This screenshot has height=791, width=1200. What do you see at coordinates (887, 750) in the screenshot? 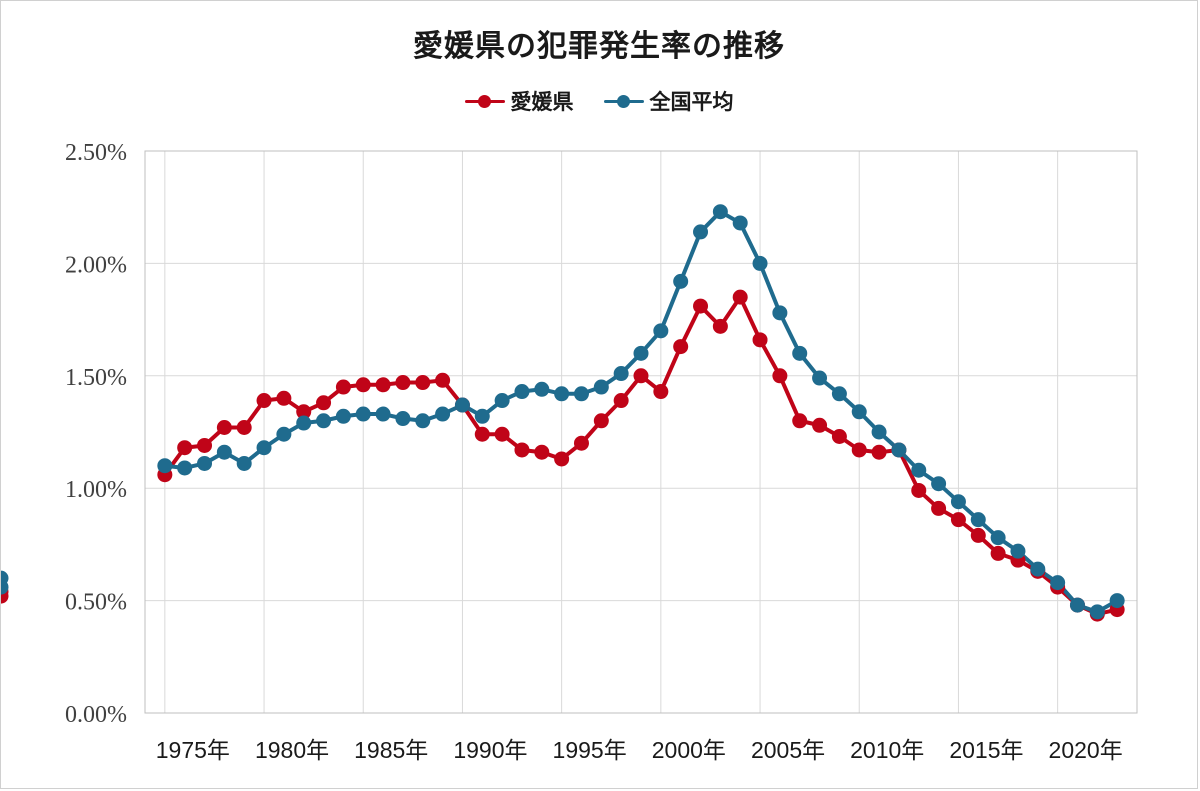
I see `x-axis-tick-label: 2010年` at bounding box center [887, 750].